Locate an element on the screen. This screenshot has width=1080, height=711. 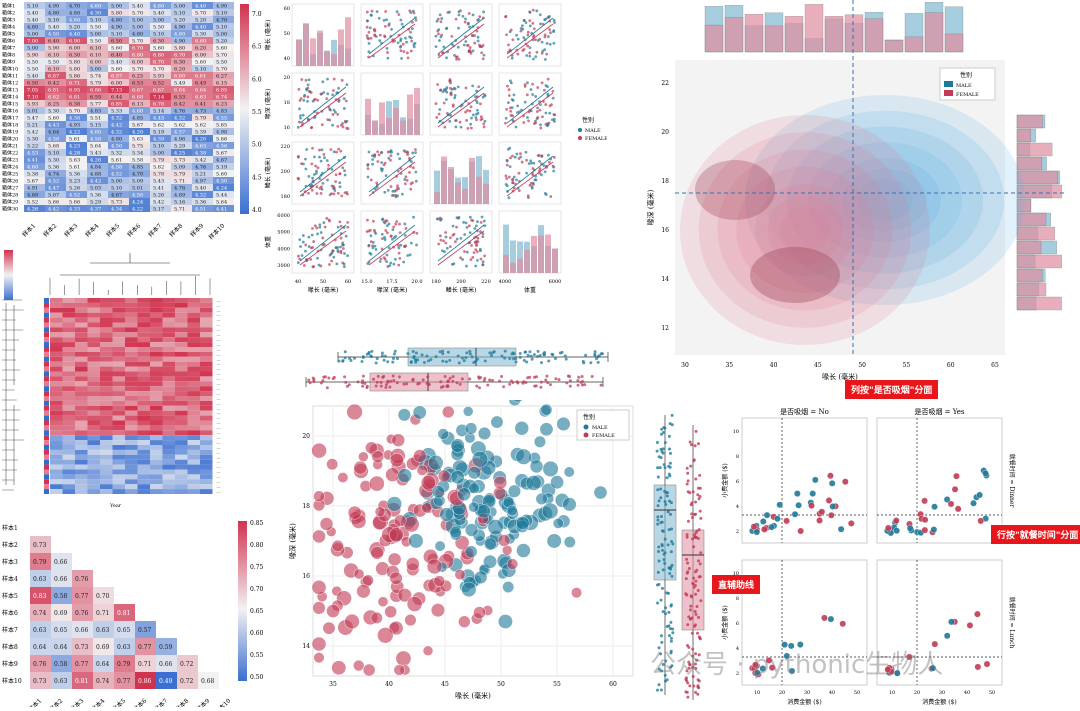
heatmap-cell-value: 5.21 is located at coordinates (32, 126).